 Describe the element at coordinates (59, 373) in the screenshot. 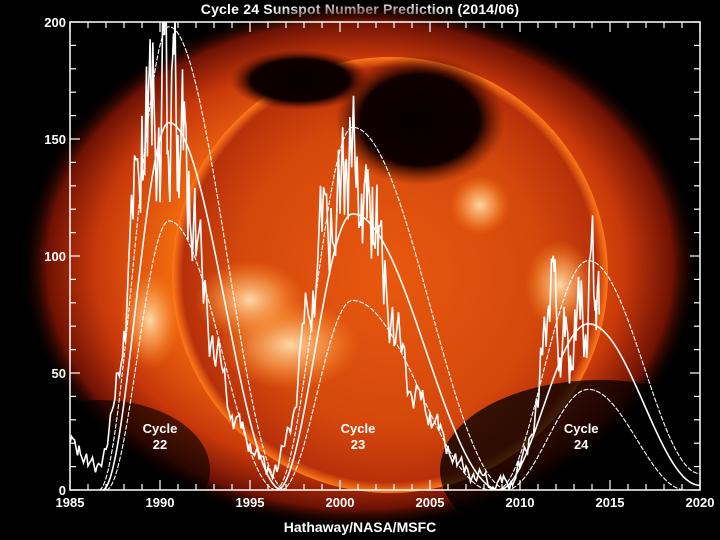

I see `y-tick-label: 50` at that location.